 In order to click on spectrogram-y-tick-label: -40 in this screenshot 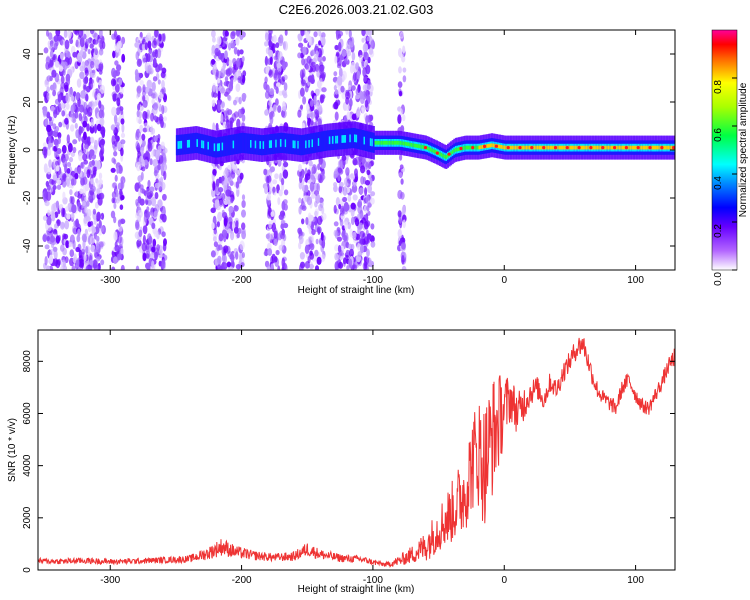, I will do `click(27, 245)`.